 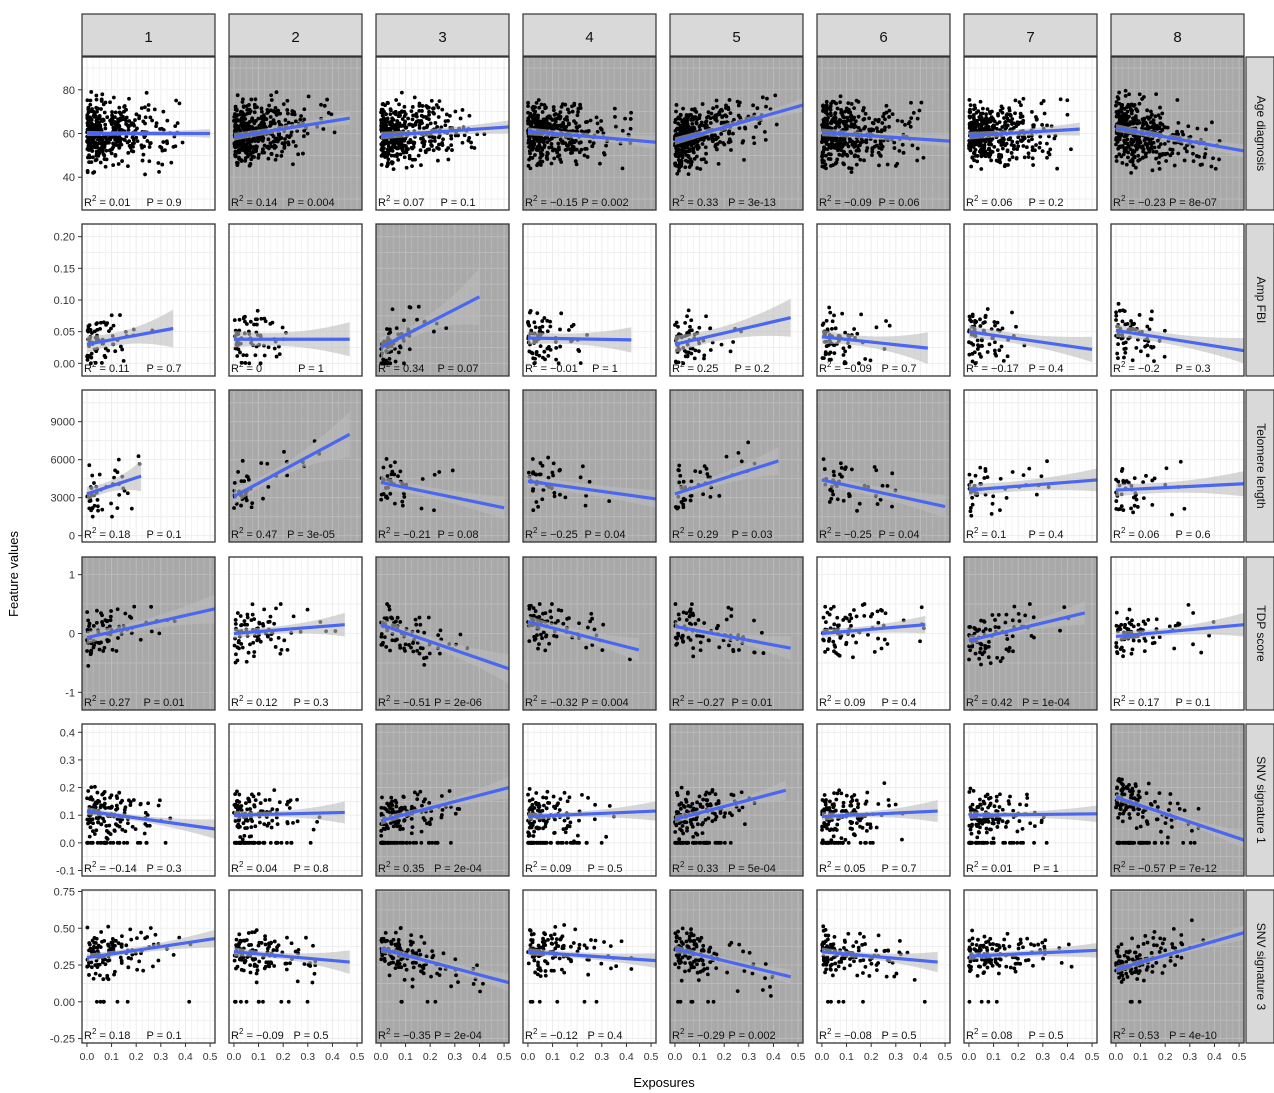 I want to click on r2-annotation: R2 = 0.06, so click(x=989, y=201).